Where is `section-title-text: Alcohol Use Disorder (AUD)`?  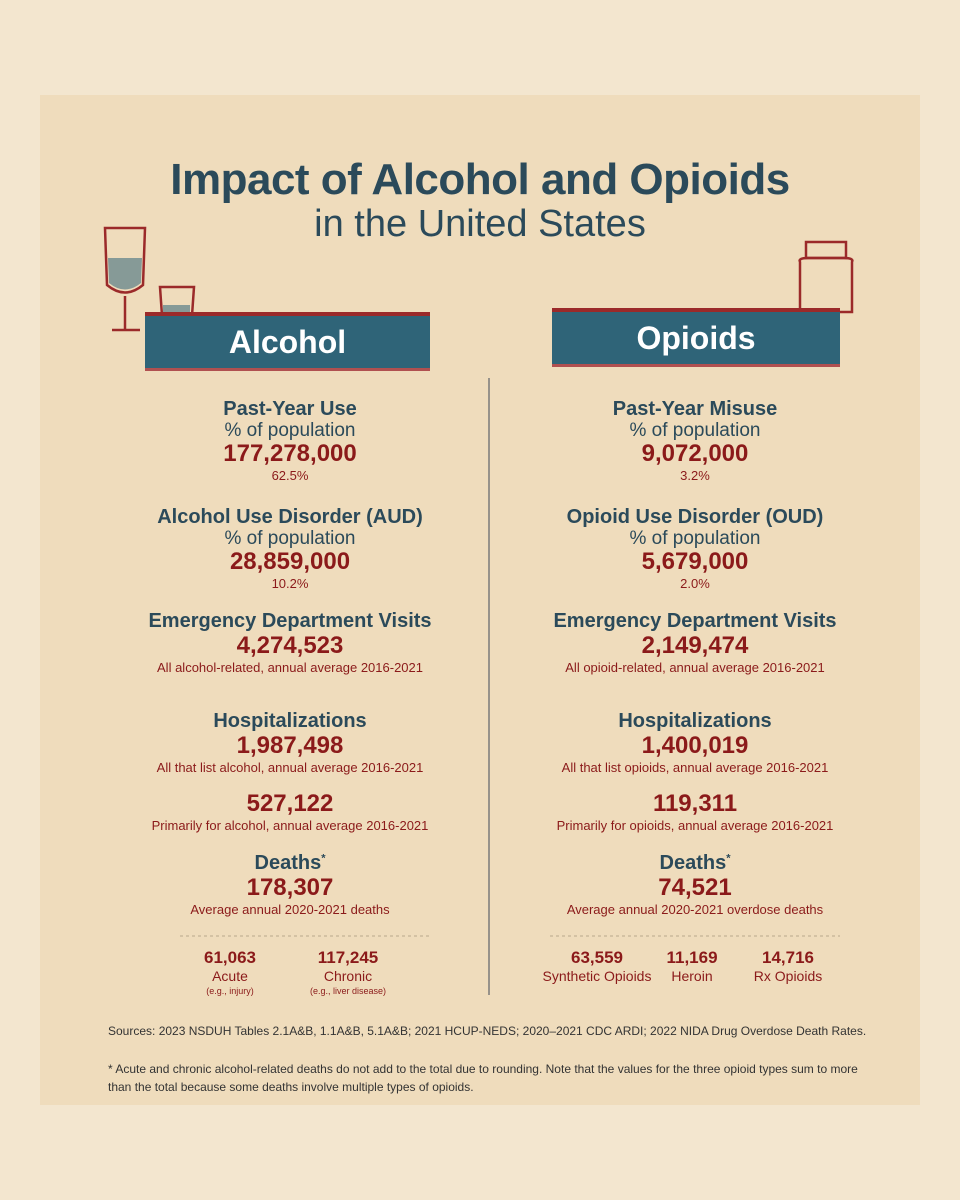 section-title-text: Alcohol Use Disorder (AUD) is located at coordinates (290, 517).